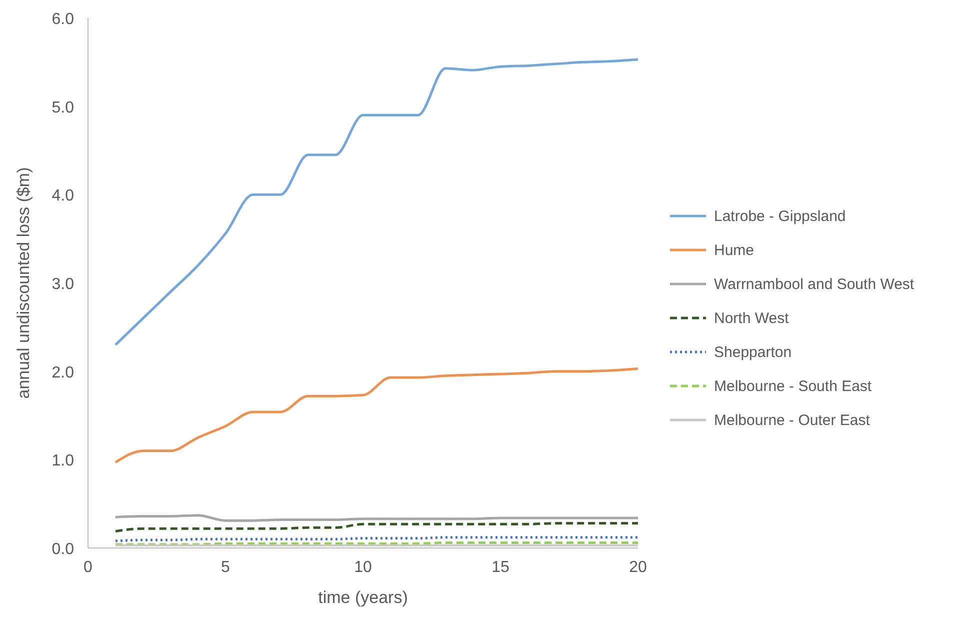  Describe the element at coordinates (780, 216) in the screenshot. I see `legend-label: Latrobe - Gippsland` at that location.